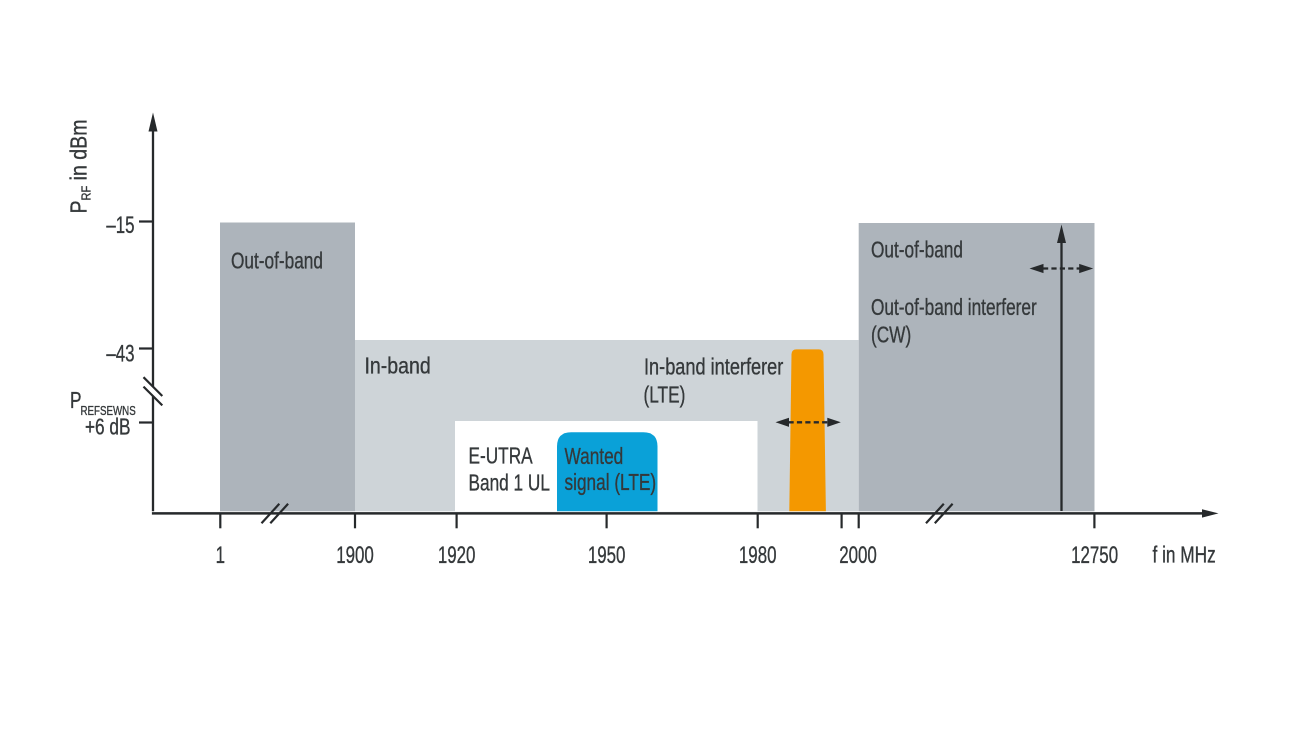 This screenshot has height=731, width=1300. What do you see at coordinates (457, 555) in the screenshot?
I see `svg-text: 1920` at bounding box center [457, 555].